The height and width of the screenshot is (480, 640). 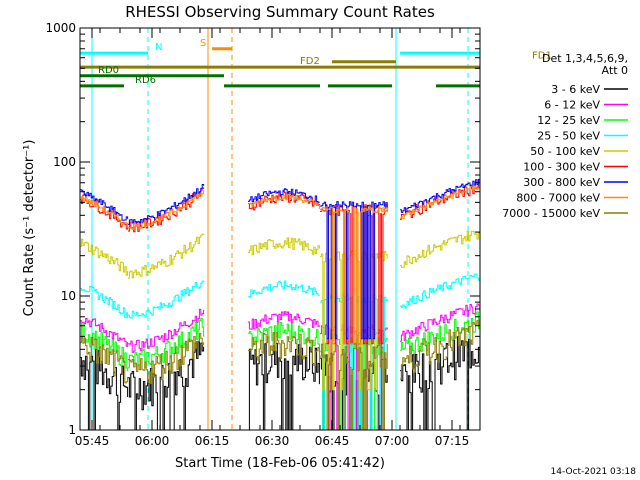 I want to click on legend-entry-label: 25 - 50 keV, so click(x=568, y=136).